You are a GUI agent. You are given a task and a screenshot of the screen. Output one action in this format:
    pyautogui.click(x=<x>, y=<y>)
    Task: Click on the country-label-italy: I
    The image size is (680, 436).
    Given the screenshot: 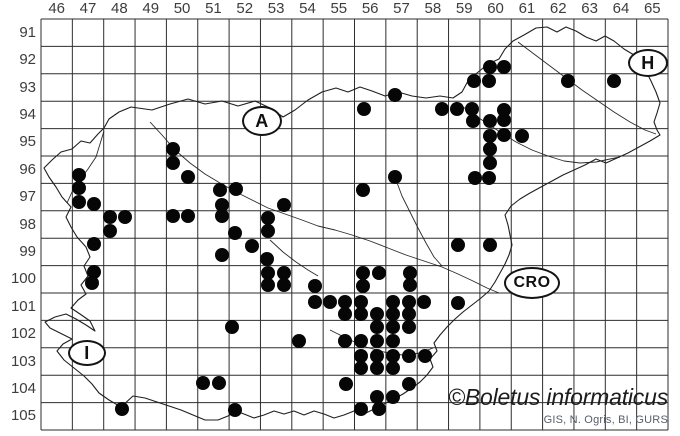 What is the action you would take?
    pyautogui.click(x=87, y=353)
    